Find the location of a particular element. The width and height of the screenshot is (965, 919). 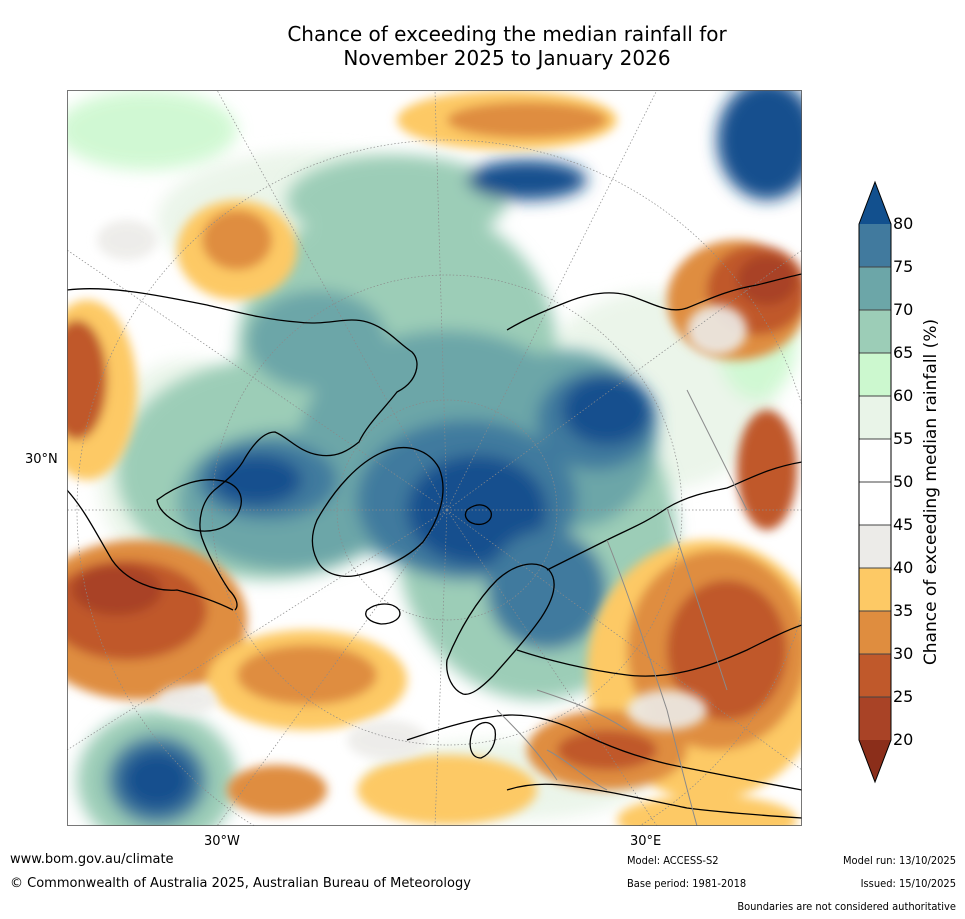

colorbar-title: Chance of exceeding median rainfall (%) is located at coordinates (931, 492).